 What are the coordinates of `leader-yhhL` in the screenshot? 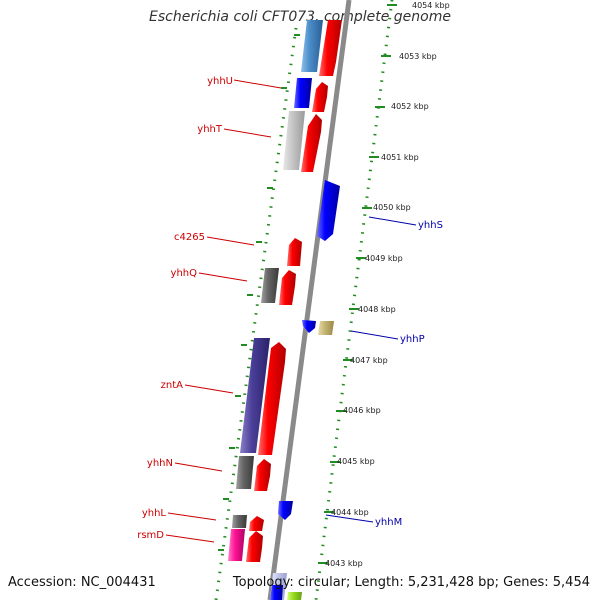 It's located at (192, 516).